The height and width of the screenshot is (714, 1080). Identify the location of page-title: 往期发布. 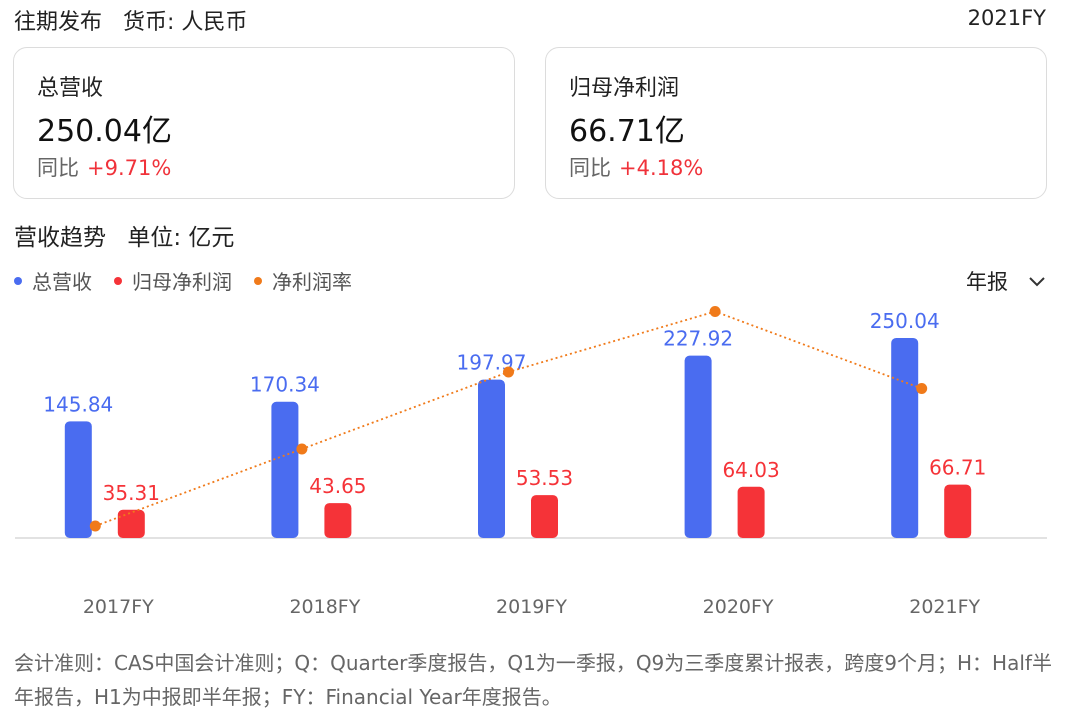
(58, 22).